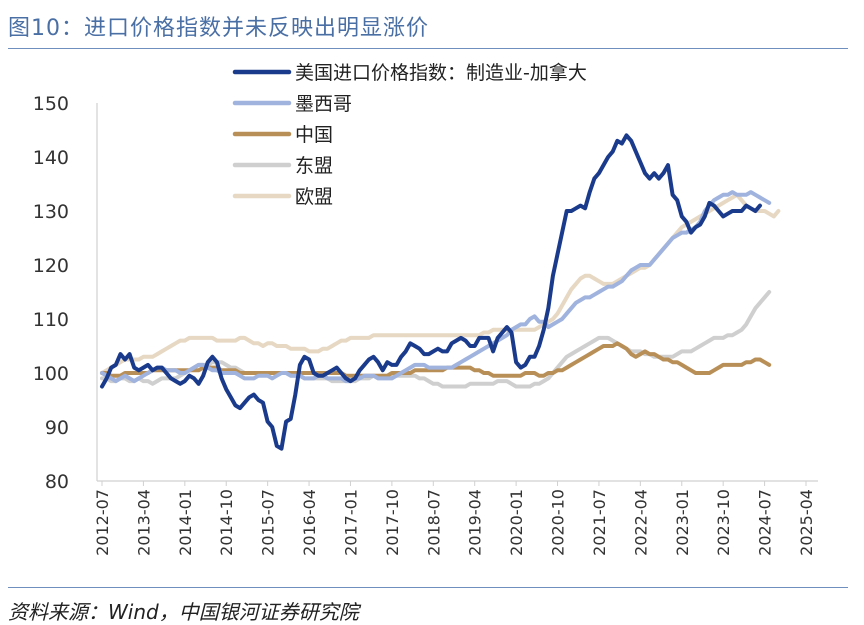  What do you see at coordinates (102, 522) in the screenshot?
I see `x-tick-label: 2012-07` at bounding box center [102, 522].